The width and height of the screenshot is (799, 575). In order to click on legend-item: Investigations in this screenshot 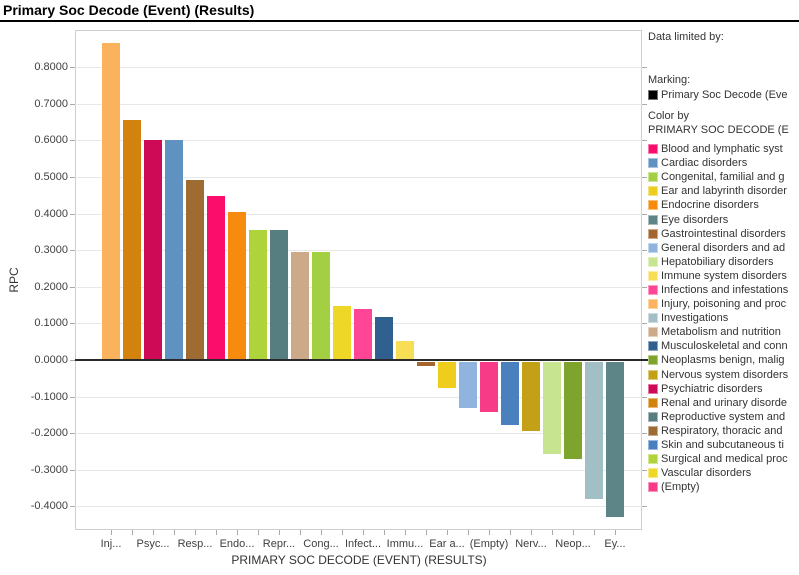, I will do `click(723, 318)`.